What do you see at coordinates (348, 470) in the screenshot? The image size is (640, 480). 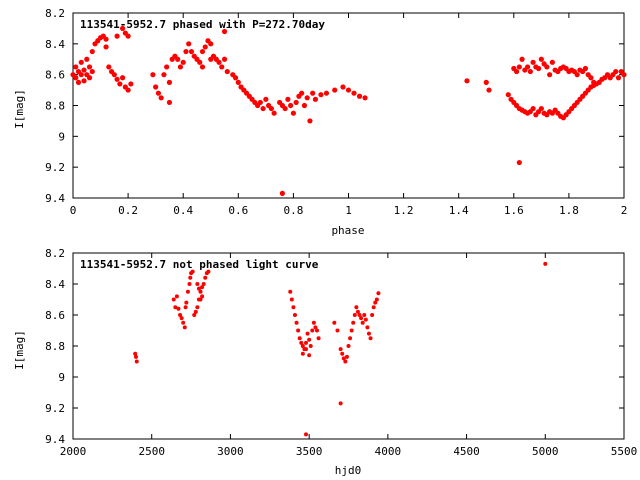 I see `unphased-x-axis-label: hjd0` at bounding box center [348, 470].